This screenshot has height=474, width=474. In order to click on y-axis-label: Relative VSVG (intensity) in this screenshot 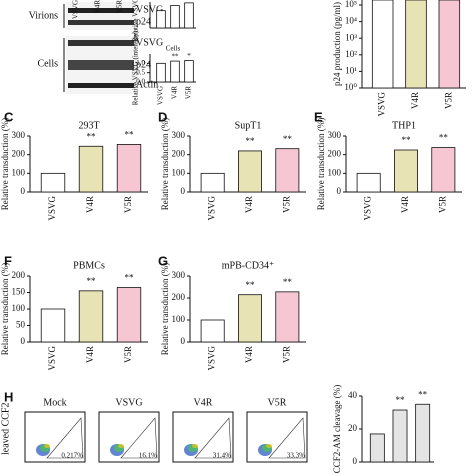, I will do `click(136, 67)`.